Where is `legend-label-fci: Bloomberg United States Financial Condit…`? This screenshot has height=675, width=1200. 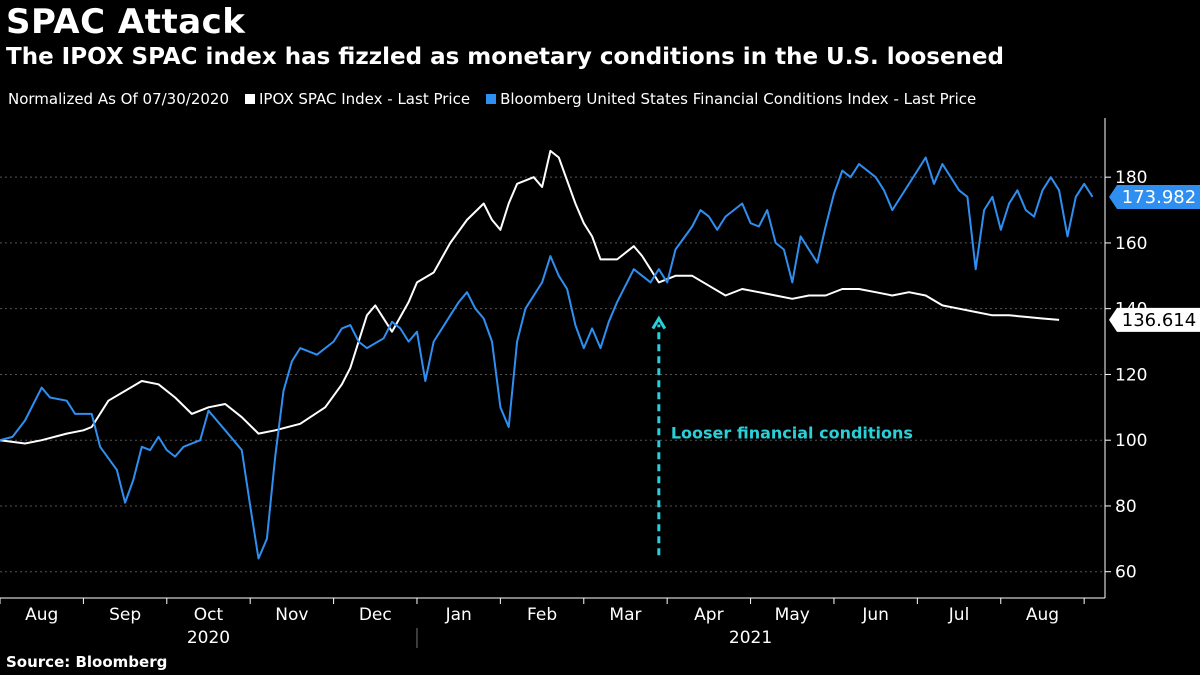
legend-label-fci: Bloomberg United States Financial Condit… is located at coordinates (738, 99).